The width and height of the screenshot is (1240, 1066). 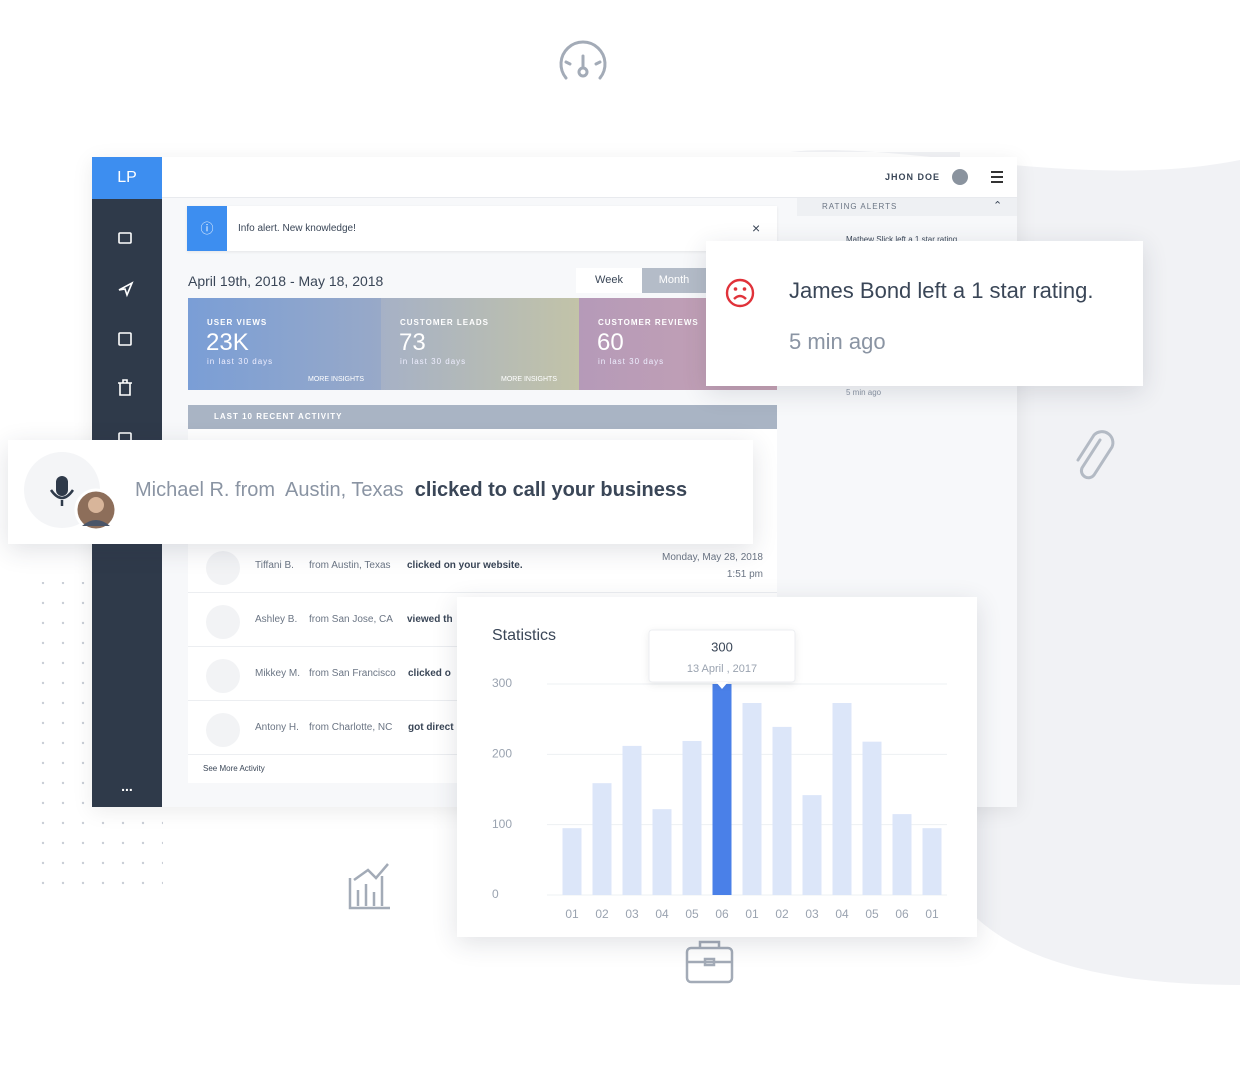 I want to click on rating-peek-time: 5 min ago, so click(x=864, y=392).